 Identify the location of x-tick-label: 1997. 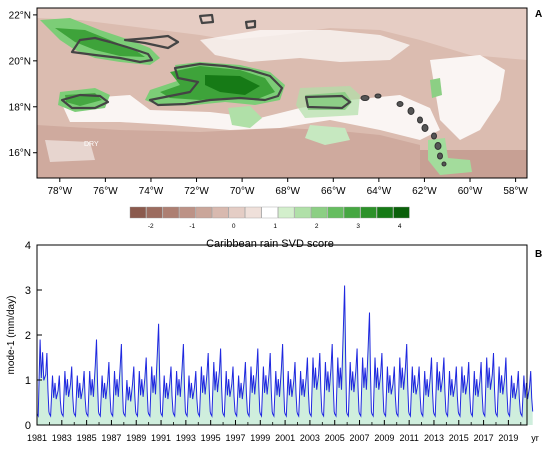
(235, 438).